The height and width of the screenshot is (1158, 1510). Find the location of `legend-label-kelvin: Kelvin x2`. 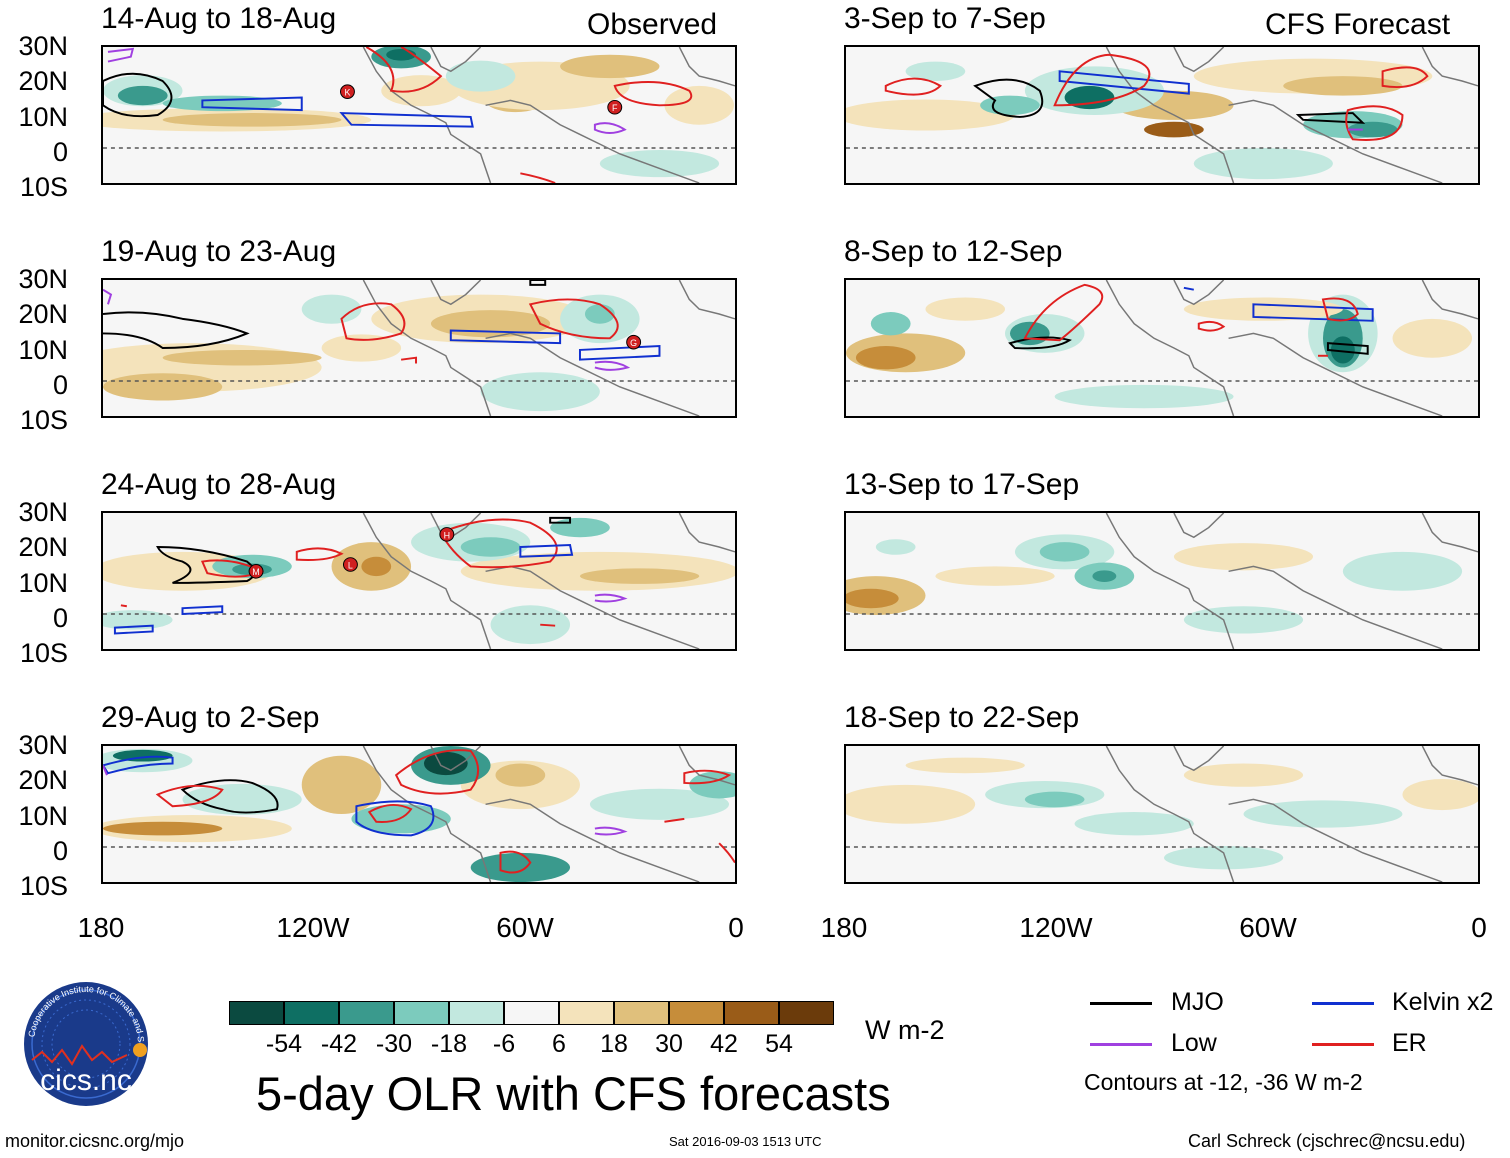

legend-label-kelvin: Kelvin x2 is located at coordinates (1443, 1002).